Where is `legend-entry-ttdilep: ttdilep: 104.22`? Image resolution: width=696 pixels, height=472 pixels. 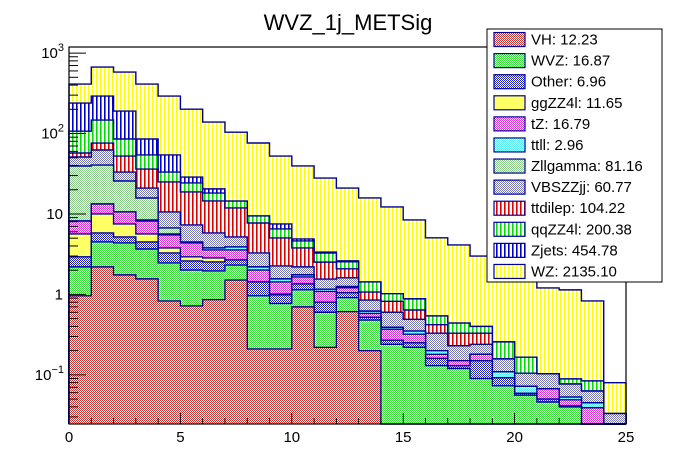
legend-entry-ttdilep: ttdilep: 104.22 is located at coordinates (559, 208).